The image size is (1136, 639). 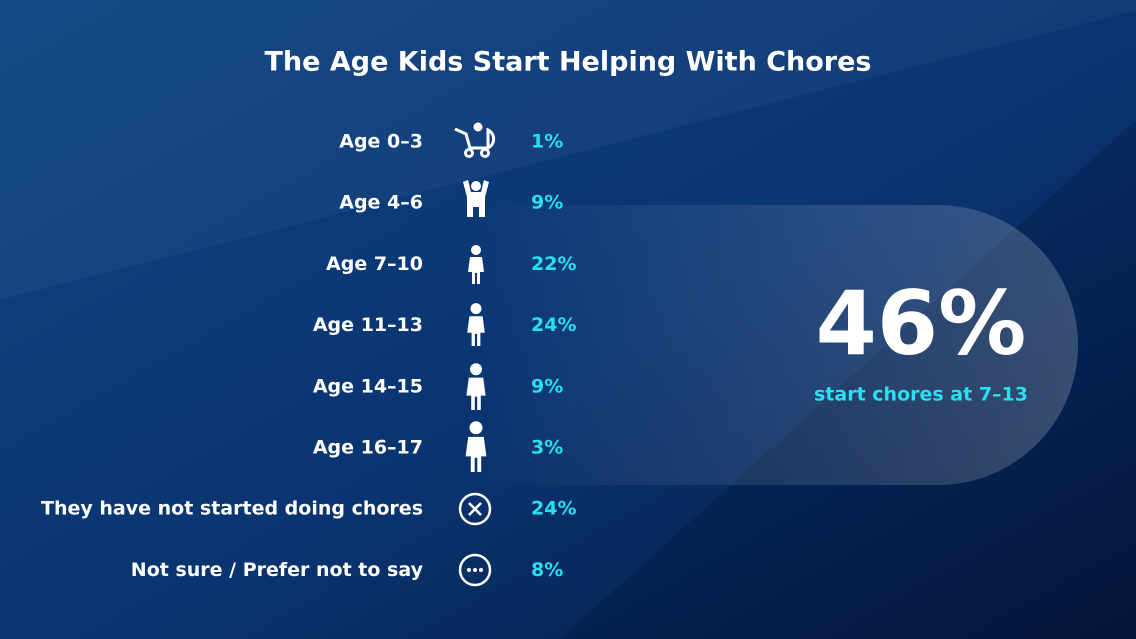 What do you see at coordinates (368, 448) in the screenshot?
I see `row-label: Age 16–17` at bounding box center [368, 448].